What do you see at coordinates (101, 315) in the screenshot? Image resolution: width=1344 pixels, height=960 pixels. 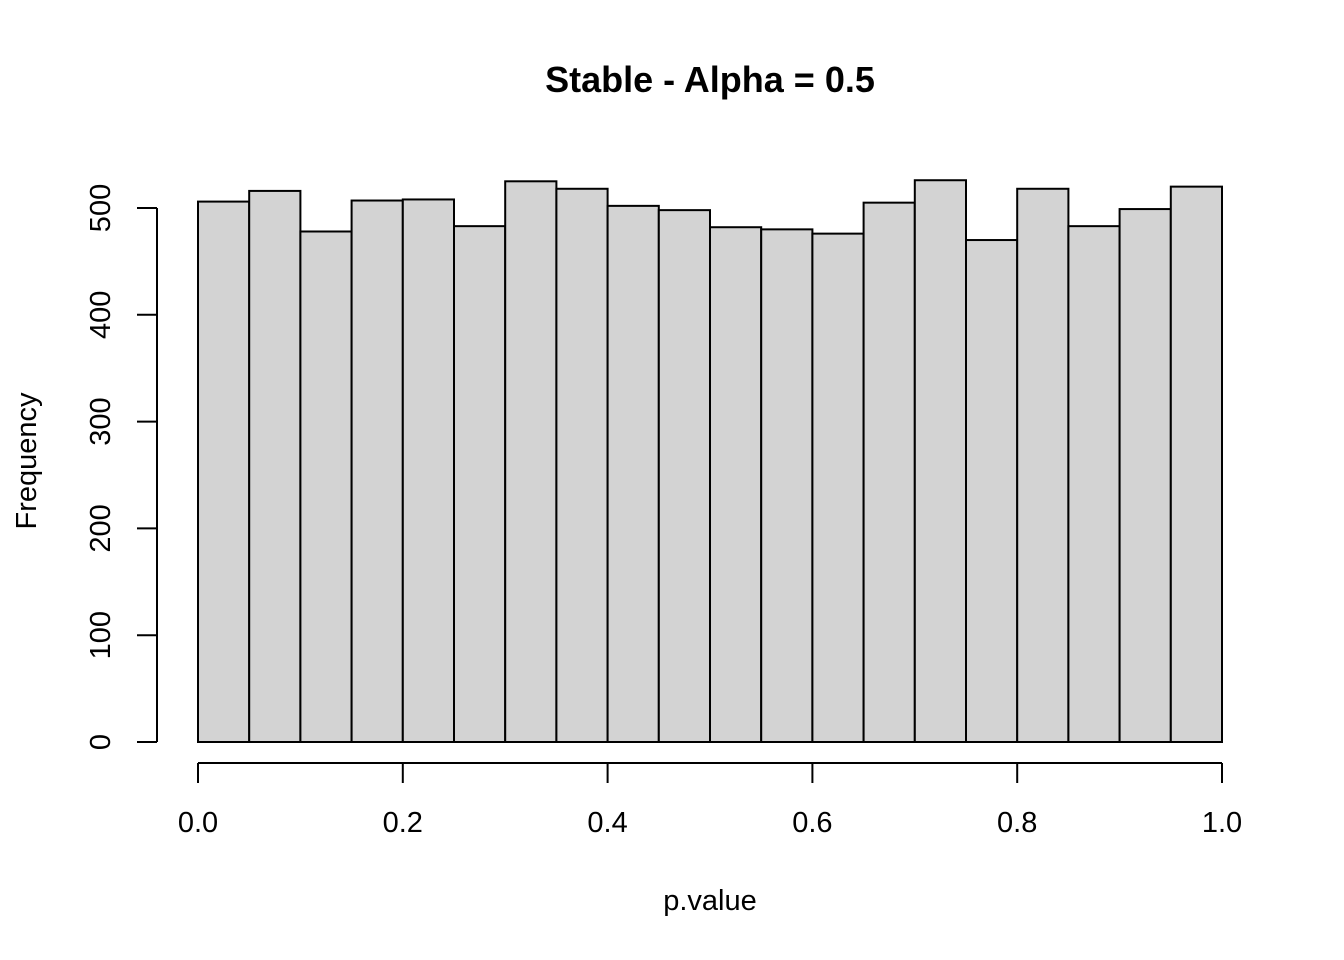 I see `y-tick-label: 400` at bounding box center [101, 315].